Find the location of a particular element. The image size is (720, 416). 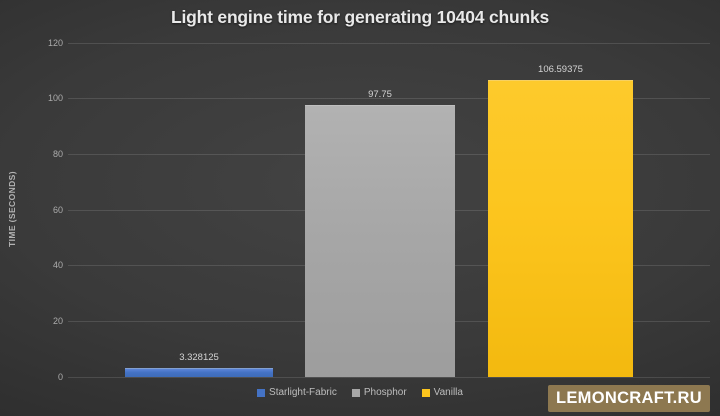

y-tick-label-80: 80 is located at coordinates (57, 153).